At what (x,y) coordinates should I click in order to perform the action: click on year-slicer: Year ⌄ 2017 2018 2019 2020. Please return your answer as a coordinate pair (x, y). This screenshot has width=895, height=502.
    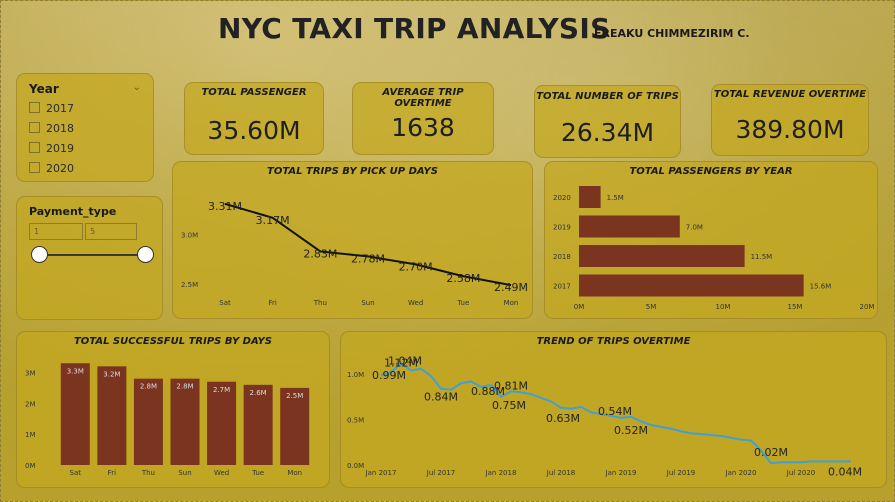
    Looking at the image, I should click on (85, 127).